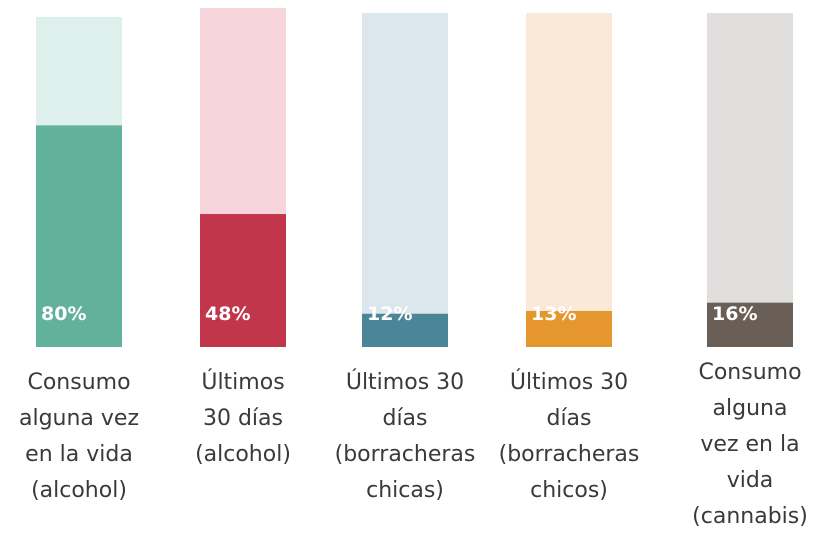  Describe the element at coordinates (243, 419) in the screenshot. I see `category-label-2: Últimos 30 días (alcohol)` at that location.